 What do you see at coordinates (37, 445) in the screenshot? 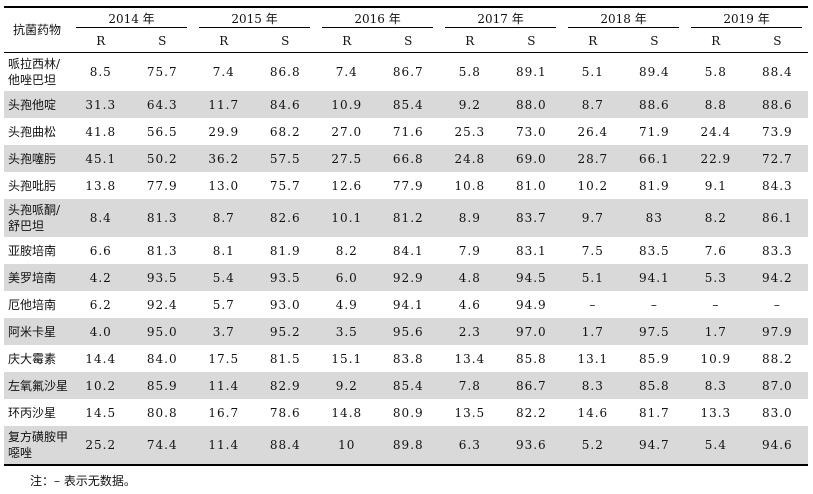
I see `drug-name: 复方磺胺甲噁唑` at bounding box center [37, 445].